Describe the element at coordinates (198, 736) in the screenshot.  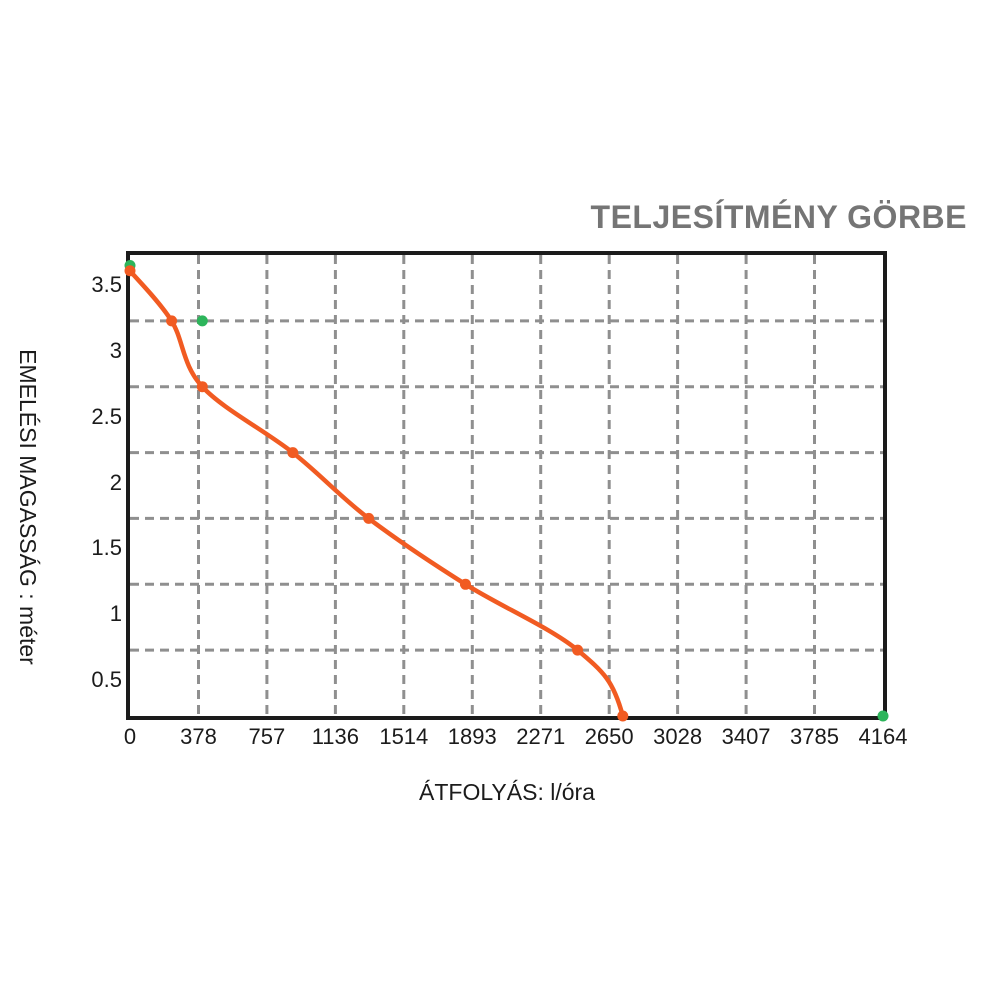
I see `x-tick-label: 378` at that location.